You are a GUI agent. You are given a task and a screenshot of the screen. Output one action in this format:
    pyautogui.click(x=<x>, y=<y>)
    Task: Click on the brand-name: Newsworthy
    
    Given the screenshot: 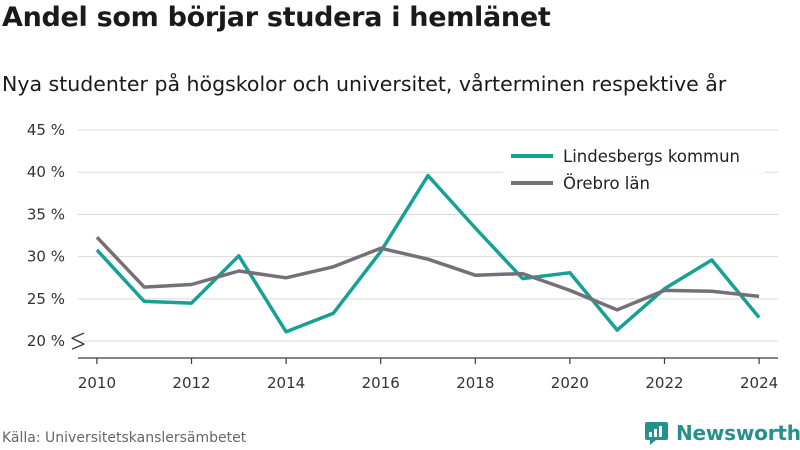 What is the action you would take?
    pyautogui.click(x=738, y=433)
    